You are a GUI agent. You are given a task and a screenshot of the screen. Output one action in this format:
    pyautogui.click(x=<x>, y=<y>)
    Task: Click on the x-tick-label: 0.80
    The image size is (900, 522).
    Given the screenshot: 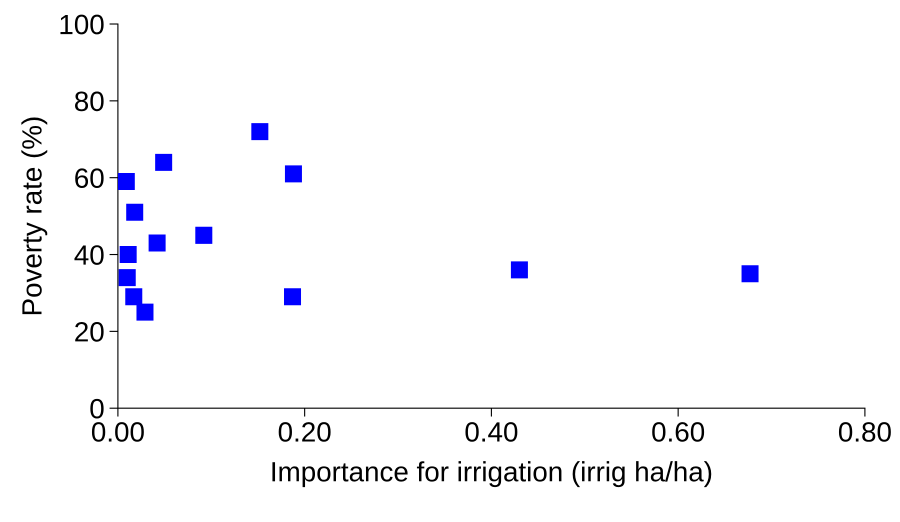 What is the action you would take?
    pyautogui.click(x=864, y=432)
    